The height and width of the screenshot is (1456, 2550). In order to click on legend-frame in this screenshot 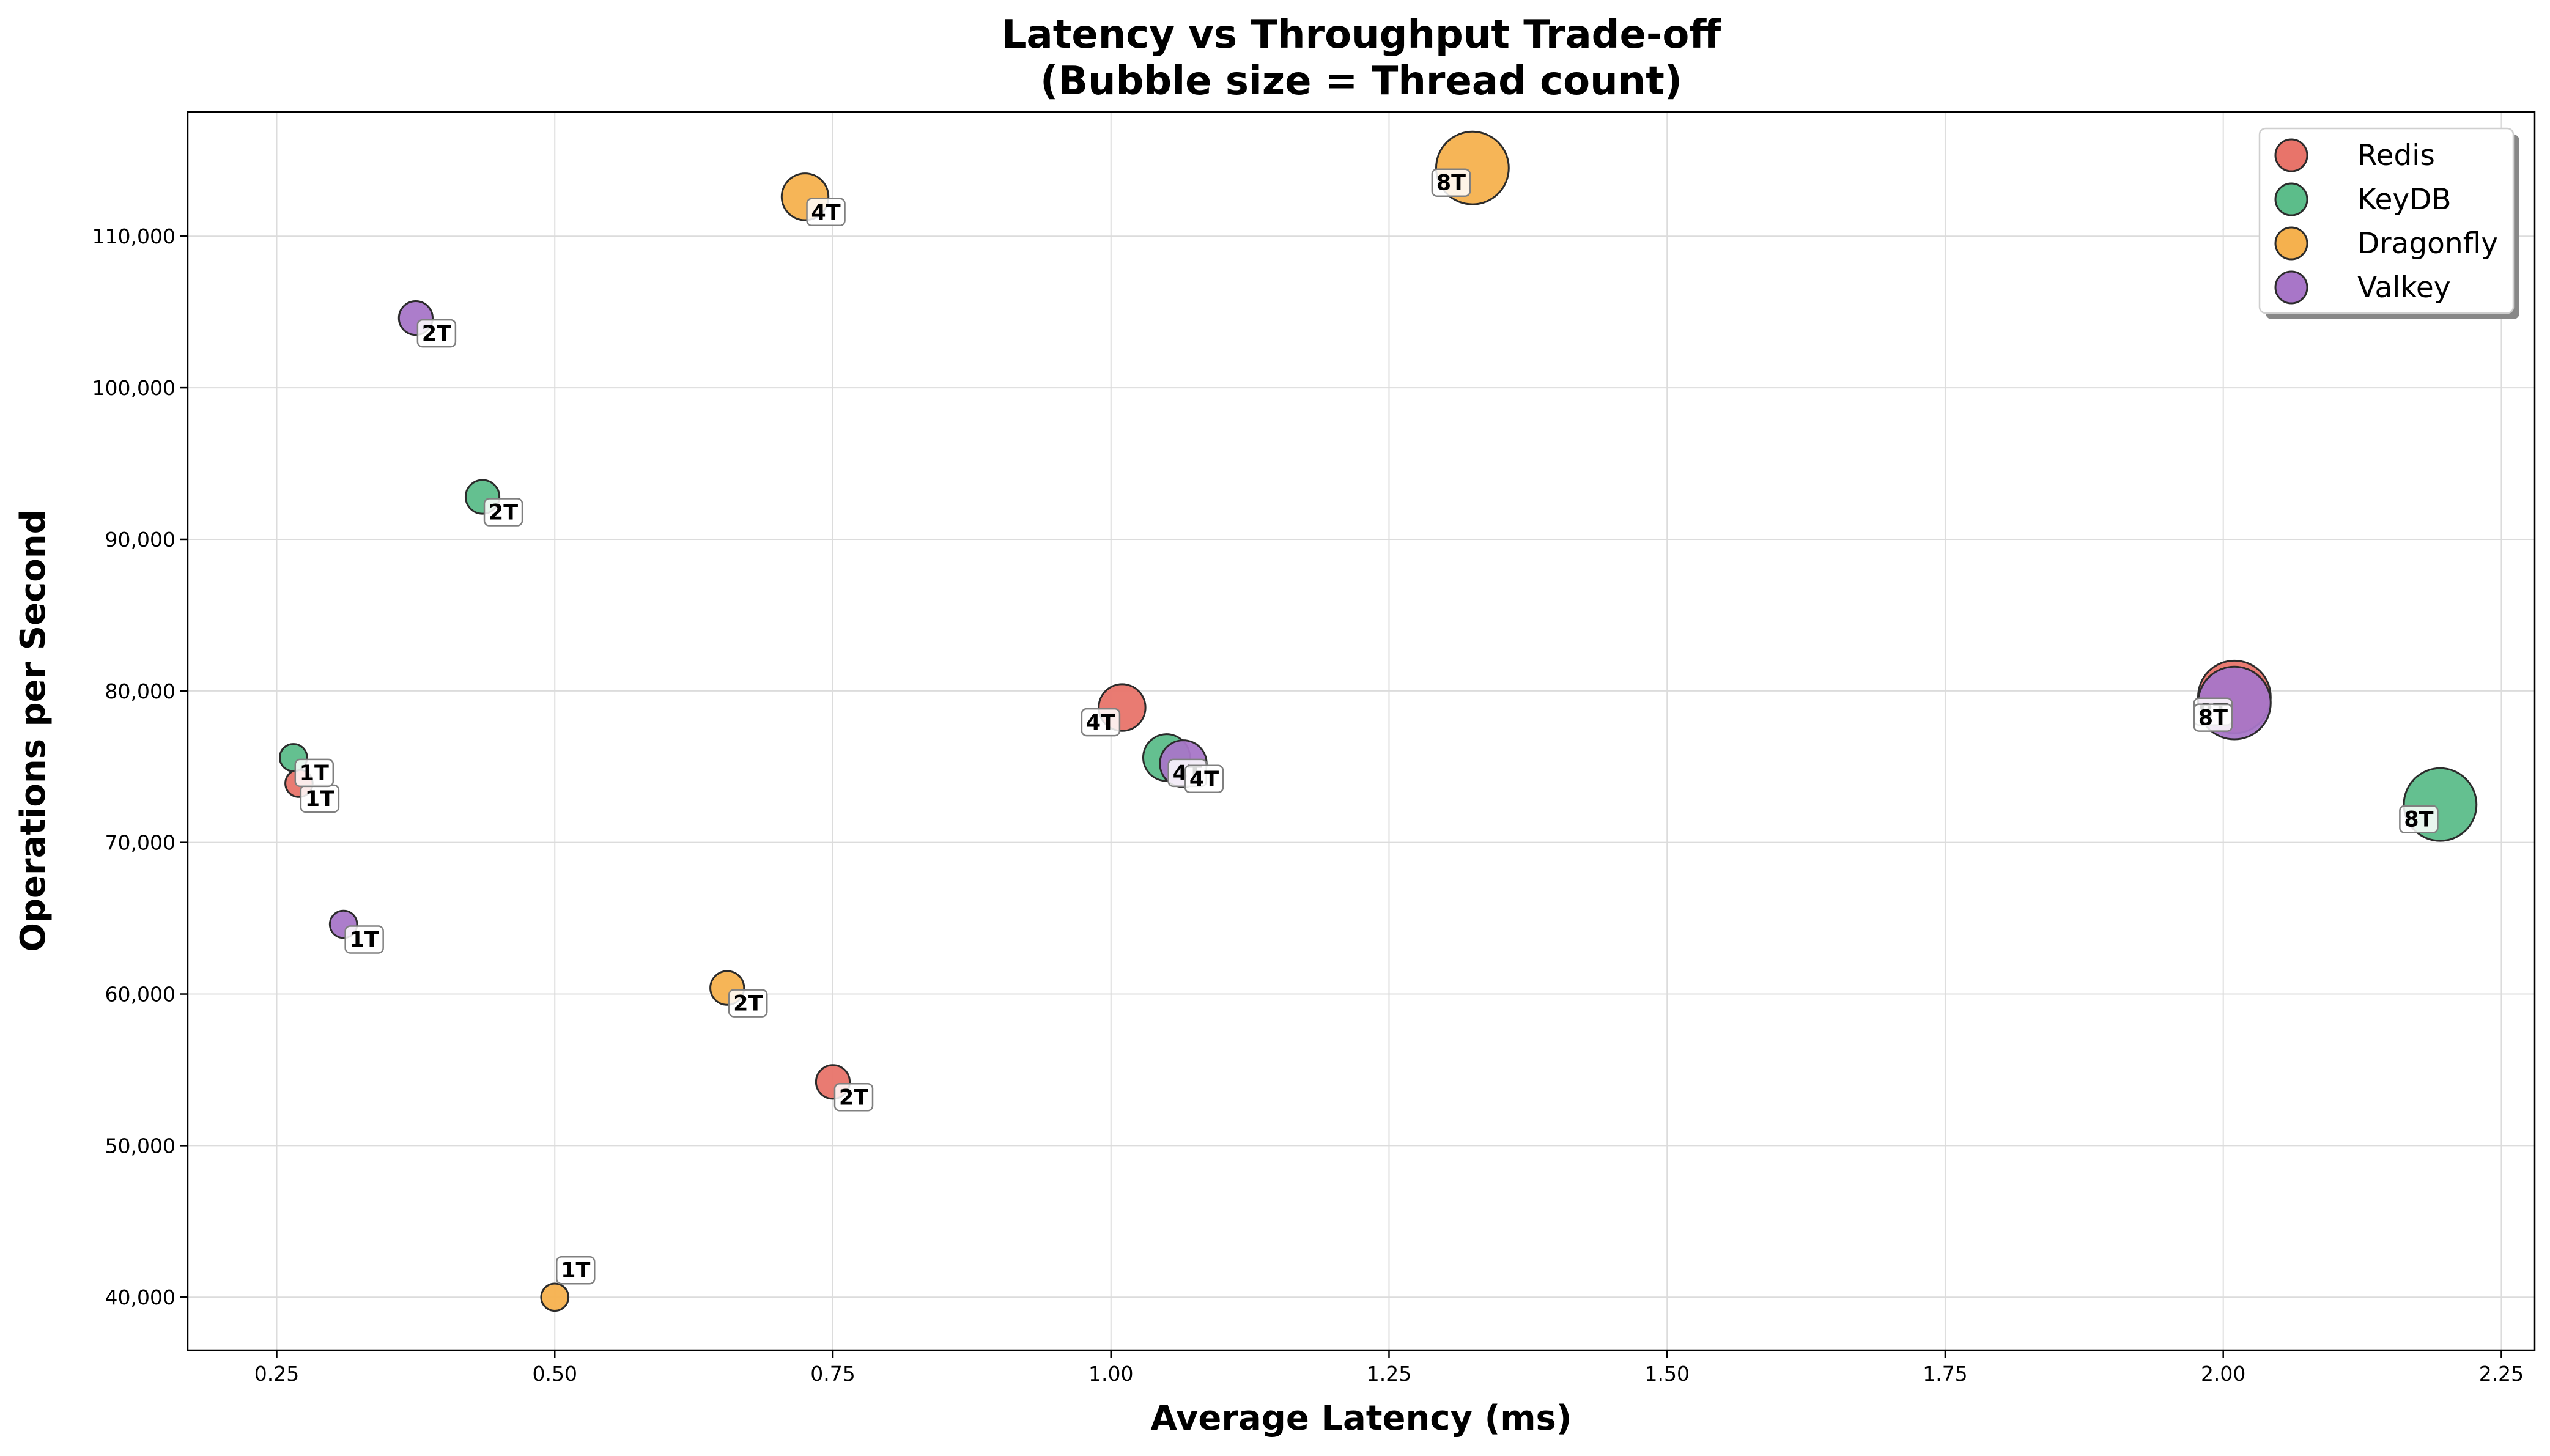, I will do `click(2386, 220)`.